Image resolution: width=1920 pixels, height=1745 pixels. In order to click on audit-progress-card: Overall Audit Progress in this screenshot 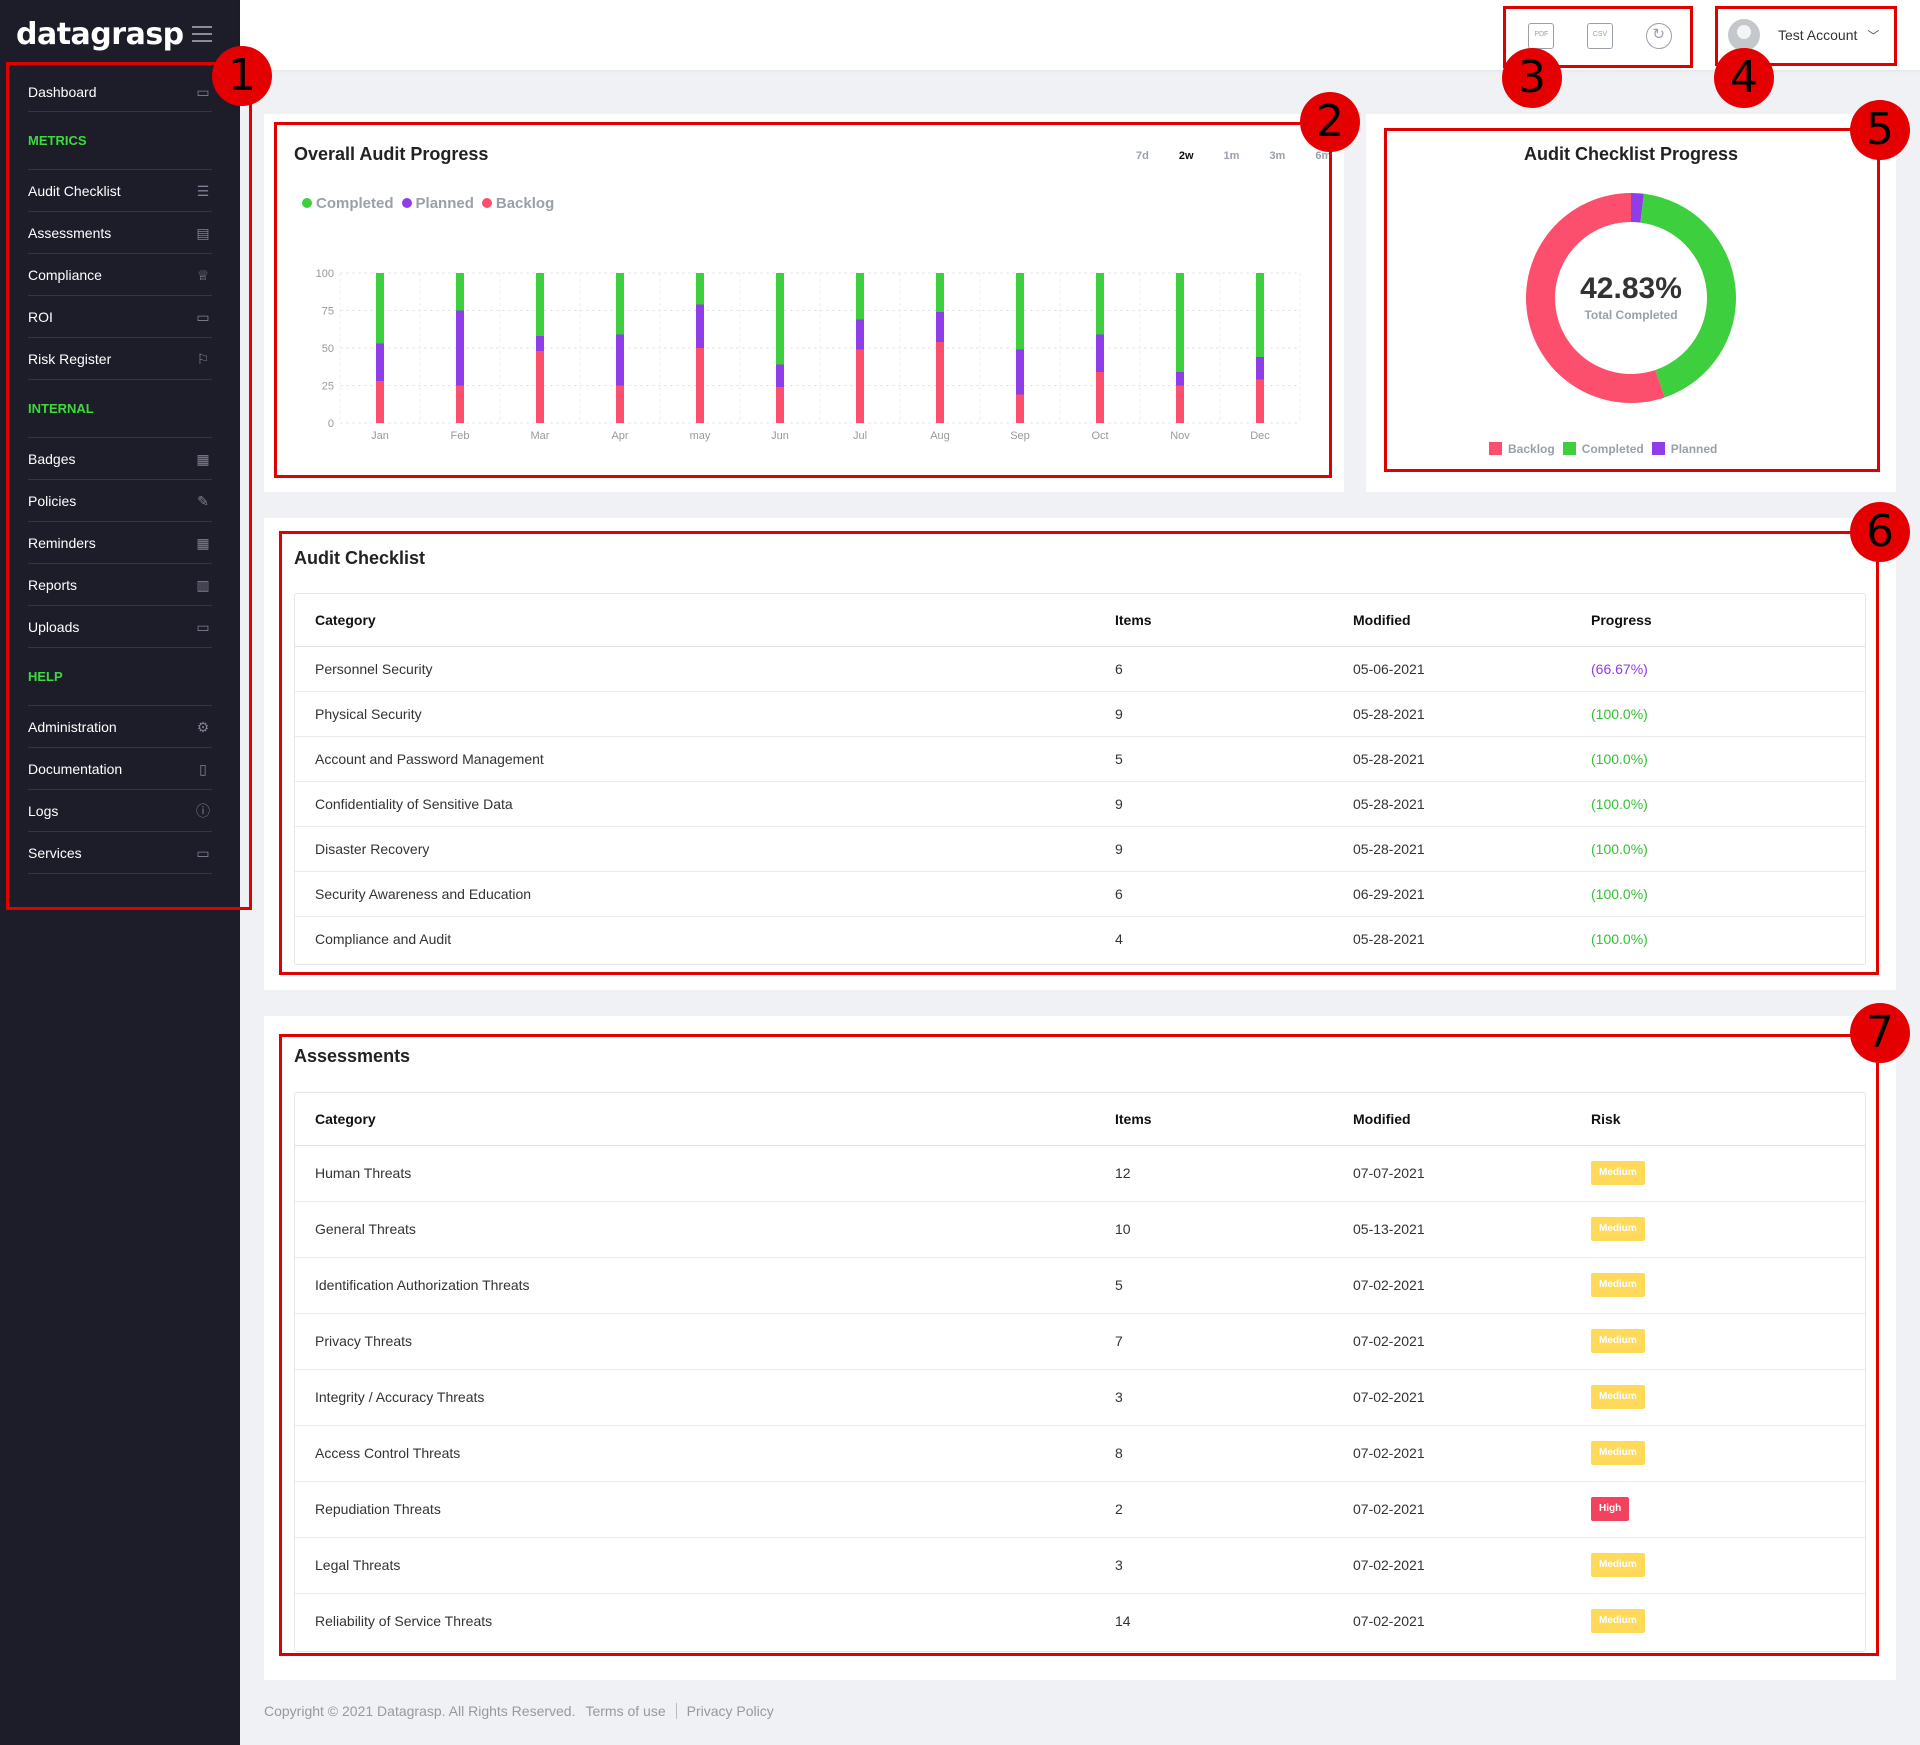, I will do `click(804, 303)`.